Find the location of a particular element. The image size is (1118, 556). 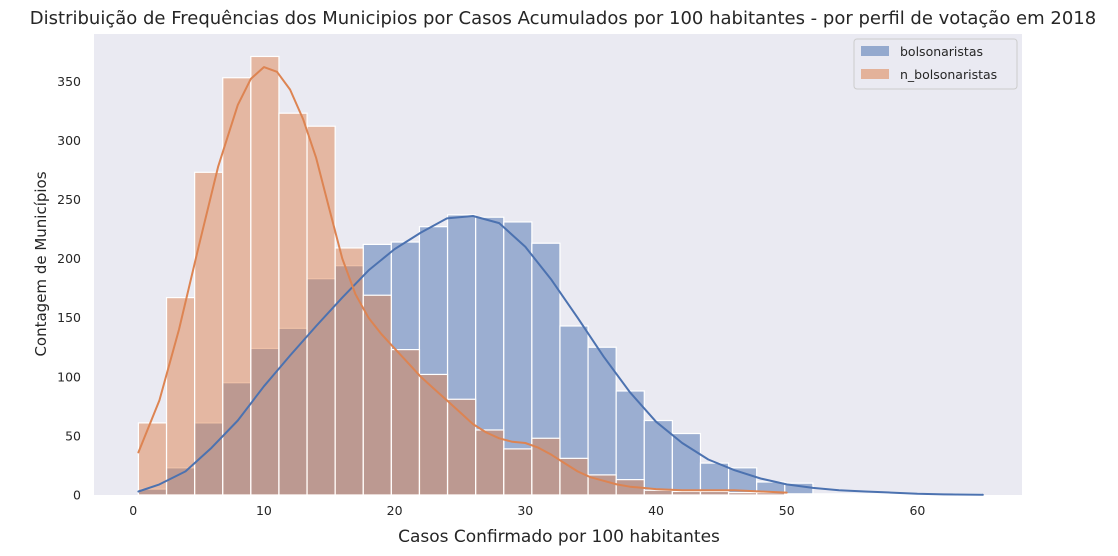

y-tick-label: 150 is located at coordinates (69, 317).